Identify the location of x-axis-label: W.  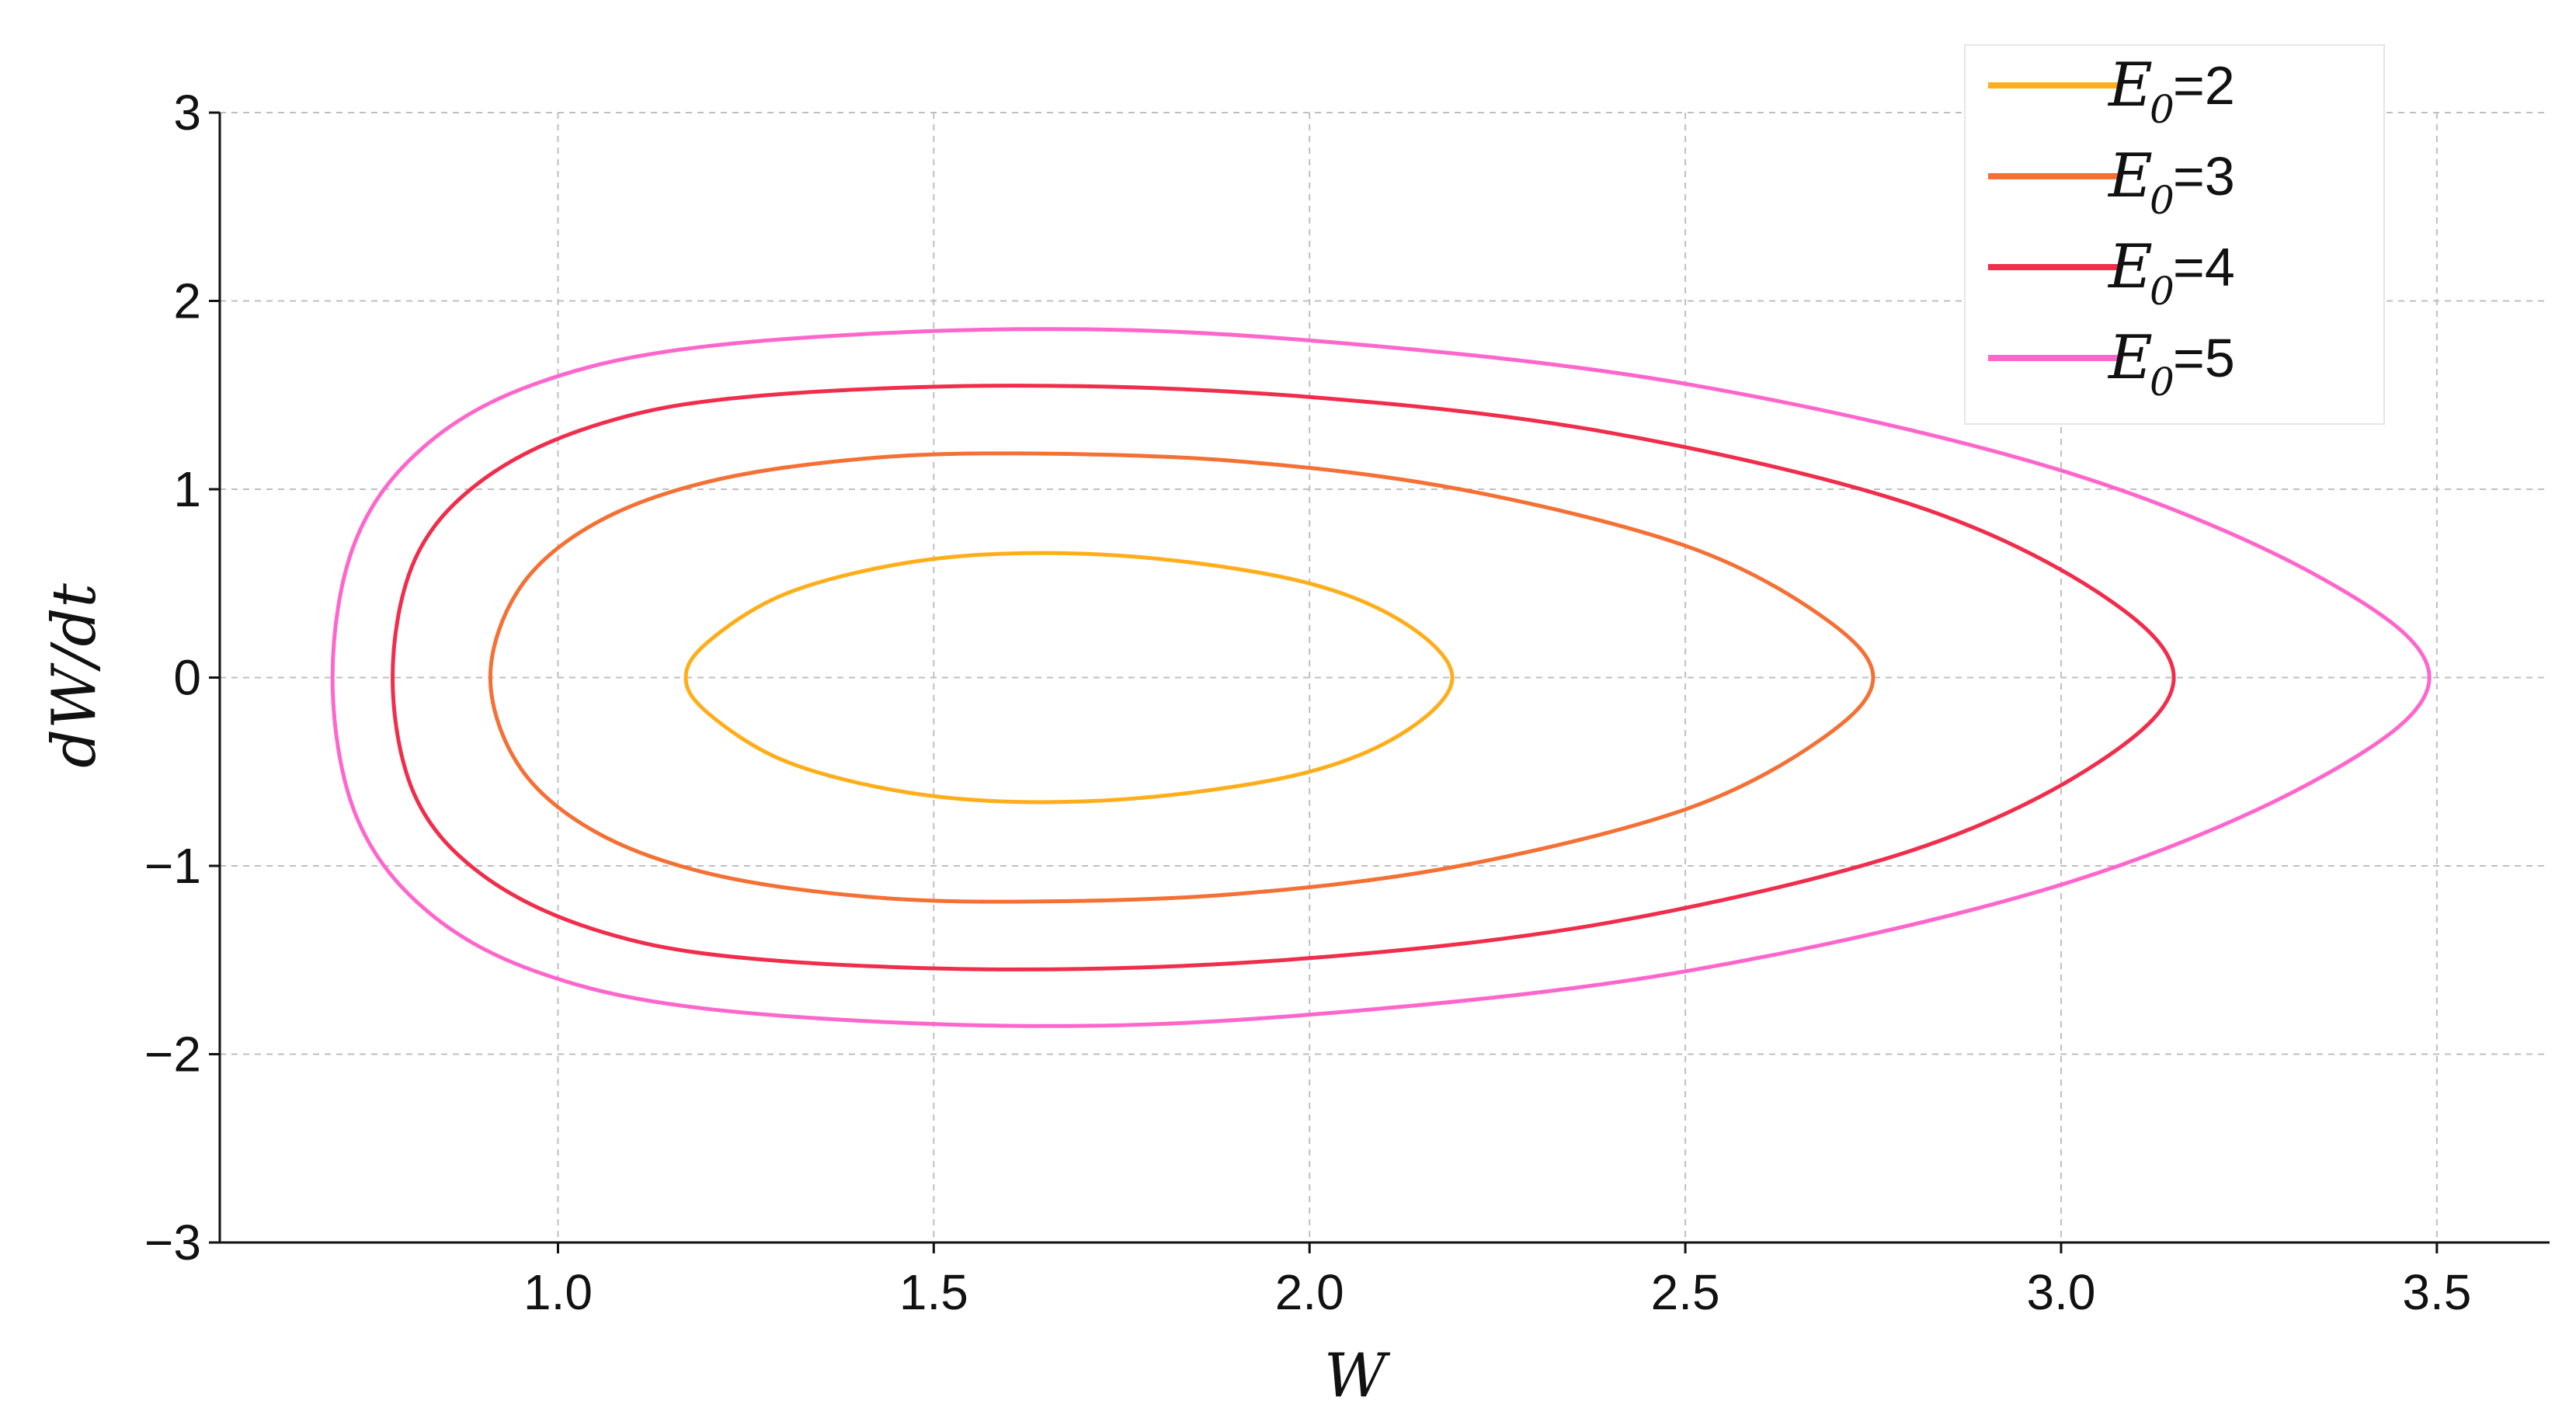
(1357, 1376).